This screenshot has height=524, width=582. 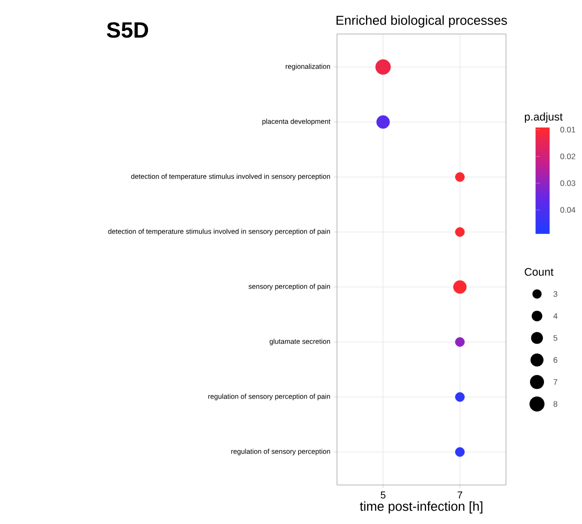 What do you see at coordinates (539, 272) in the screenshot?
I see `legend-title: Count` at bounding box center [539, 272].